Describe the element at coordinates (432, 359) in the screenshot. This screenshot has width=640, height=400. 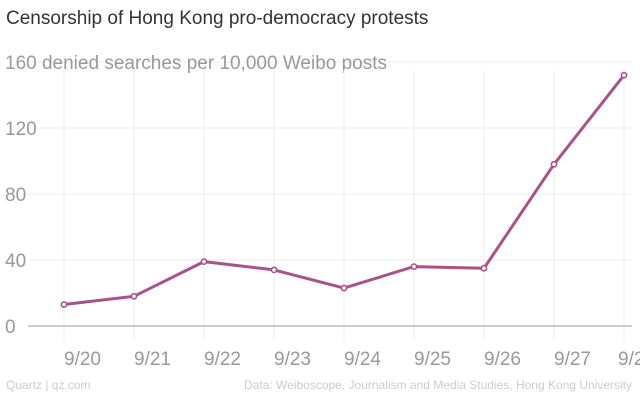
I see `x-tick-label: 9/25` at that location.